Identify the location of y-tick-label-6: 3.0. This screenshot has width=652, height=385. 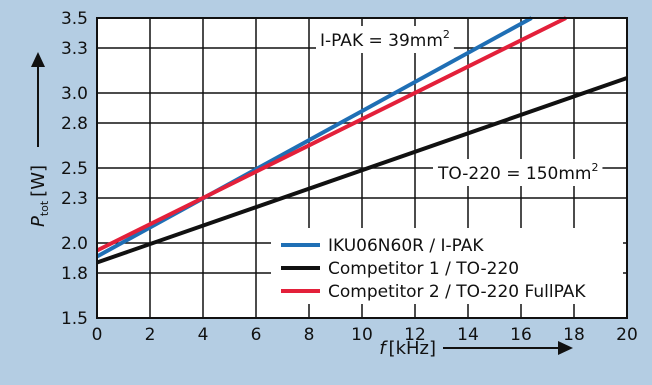
(74, 94).